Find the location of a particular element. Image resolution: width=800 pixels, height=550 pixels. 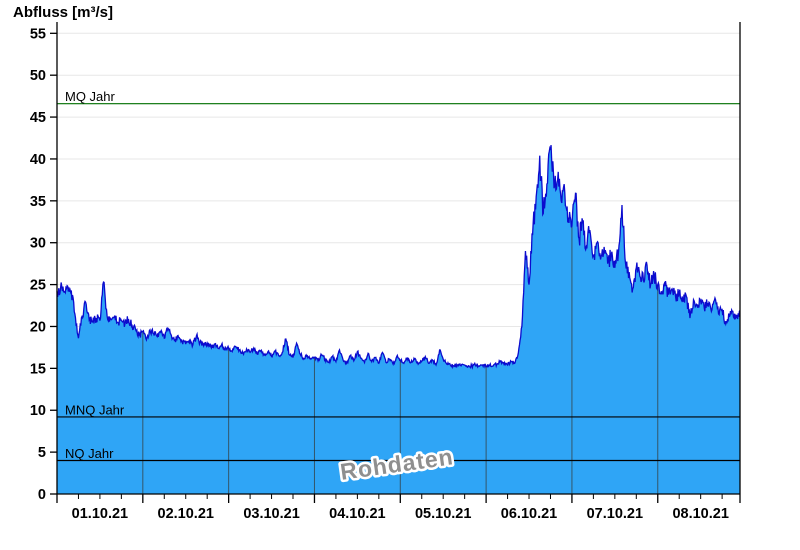

y-tick-label: 45 is located at coordinates (38, 118).